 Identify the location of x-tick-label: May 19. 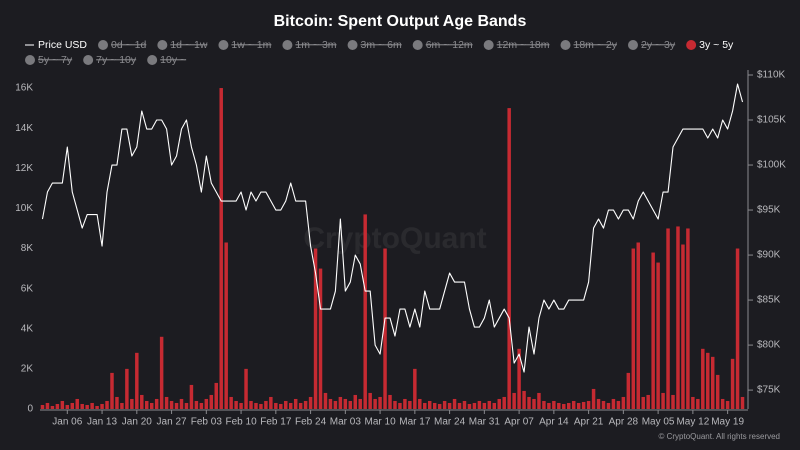
(727, 422).